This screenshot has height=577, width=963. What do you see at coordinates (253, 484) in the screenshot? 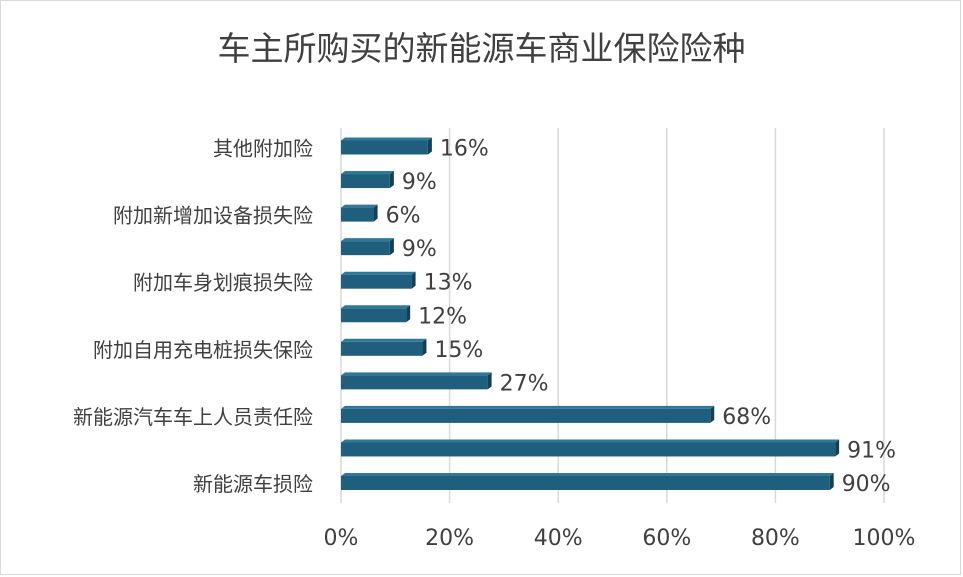
I see `category-label: 新能源车损险` at bounding box center [253, 484].